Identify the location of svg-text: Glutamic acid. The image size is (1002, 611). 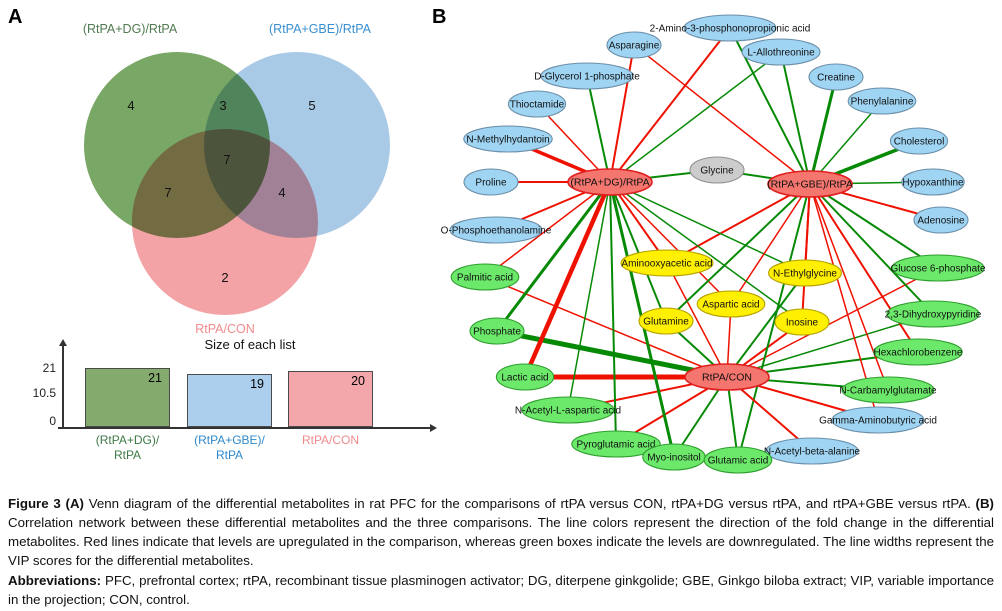
(738, 461).